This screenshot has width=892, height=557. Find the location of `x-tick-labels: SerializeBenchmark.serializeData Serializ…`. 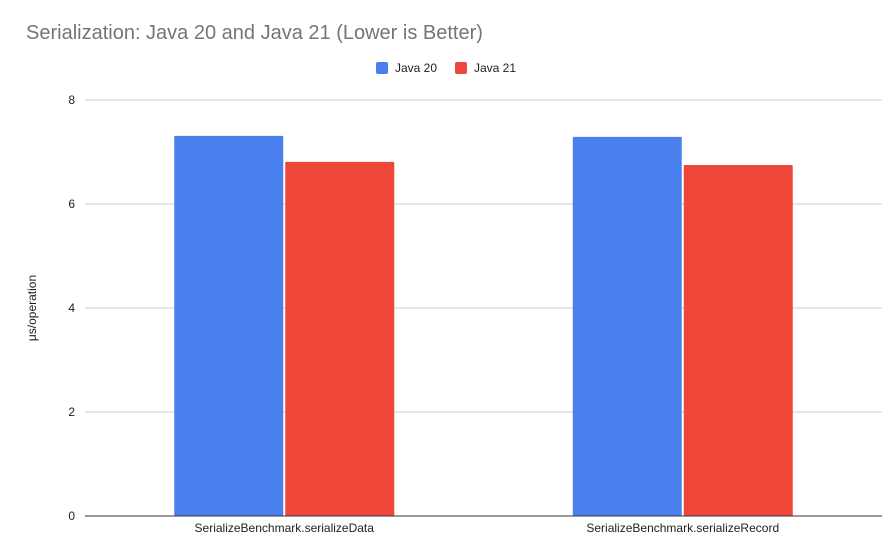

x-tick-labels: SerializeBenchmark.serializeData Serializ… is located at coordinates (487, 528).